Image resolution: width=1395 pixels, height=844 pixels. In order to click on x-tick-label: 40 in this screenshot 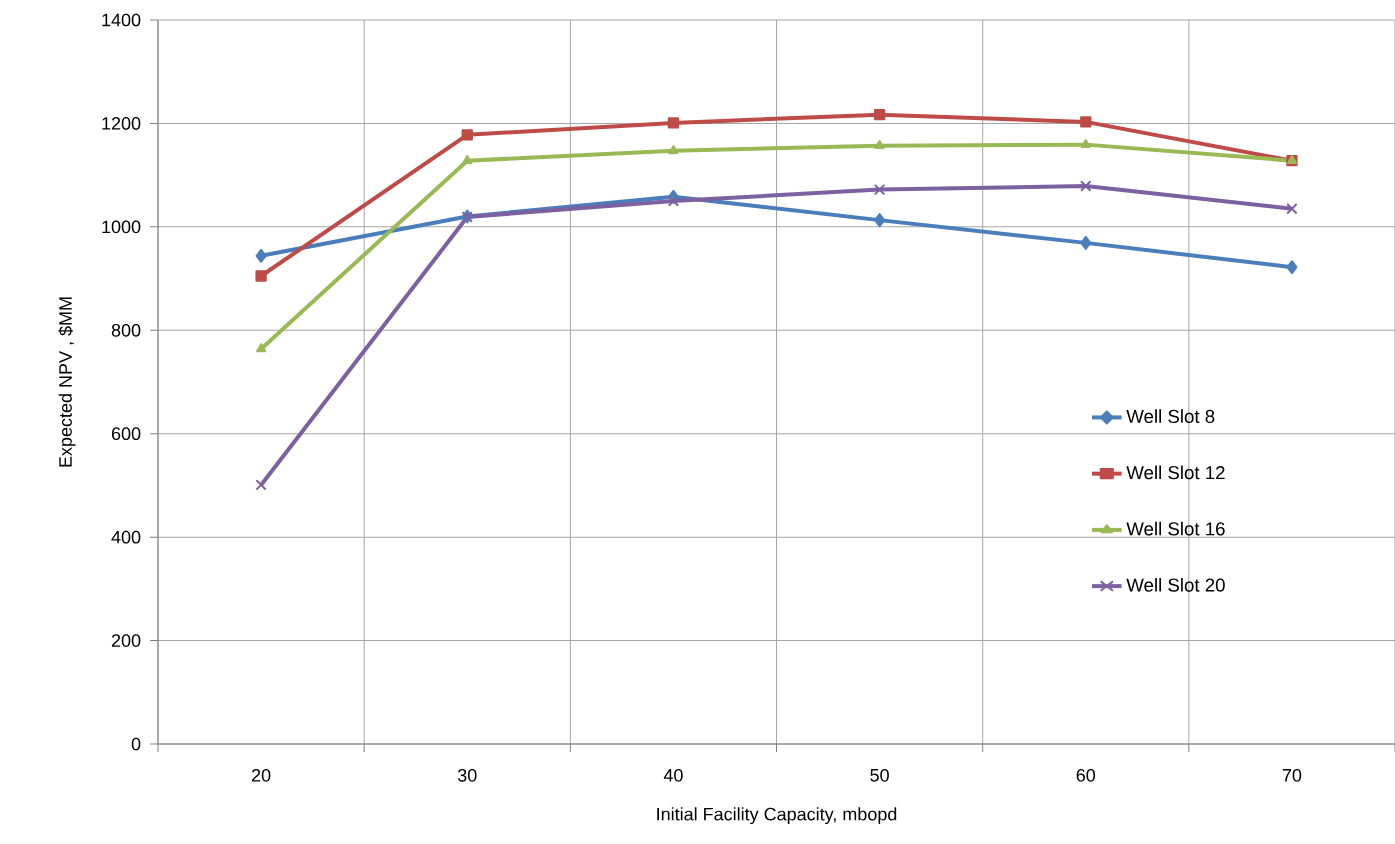, I will do `click(673, 775)`.